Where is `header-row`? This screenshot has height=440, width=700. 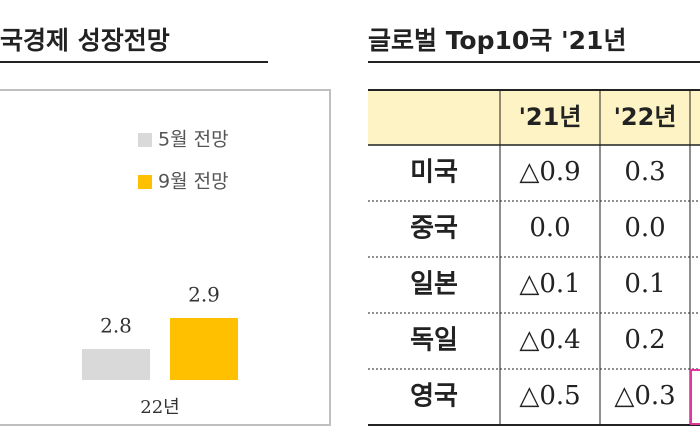 header-row is located at coordinates (534, 117).